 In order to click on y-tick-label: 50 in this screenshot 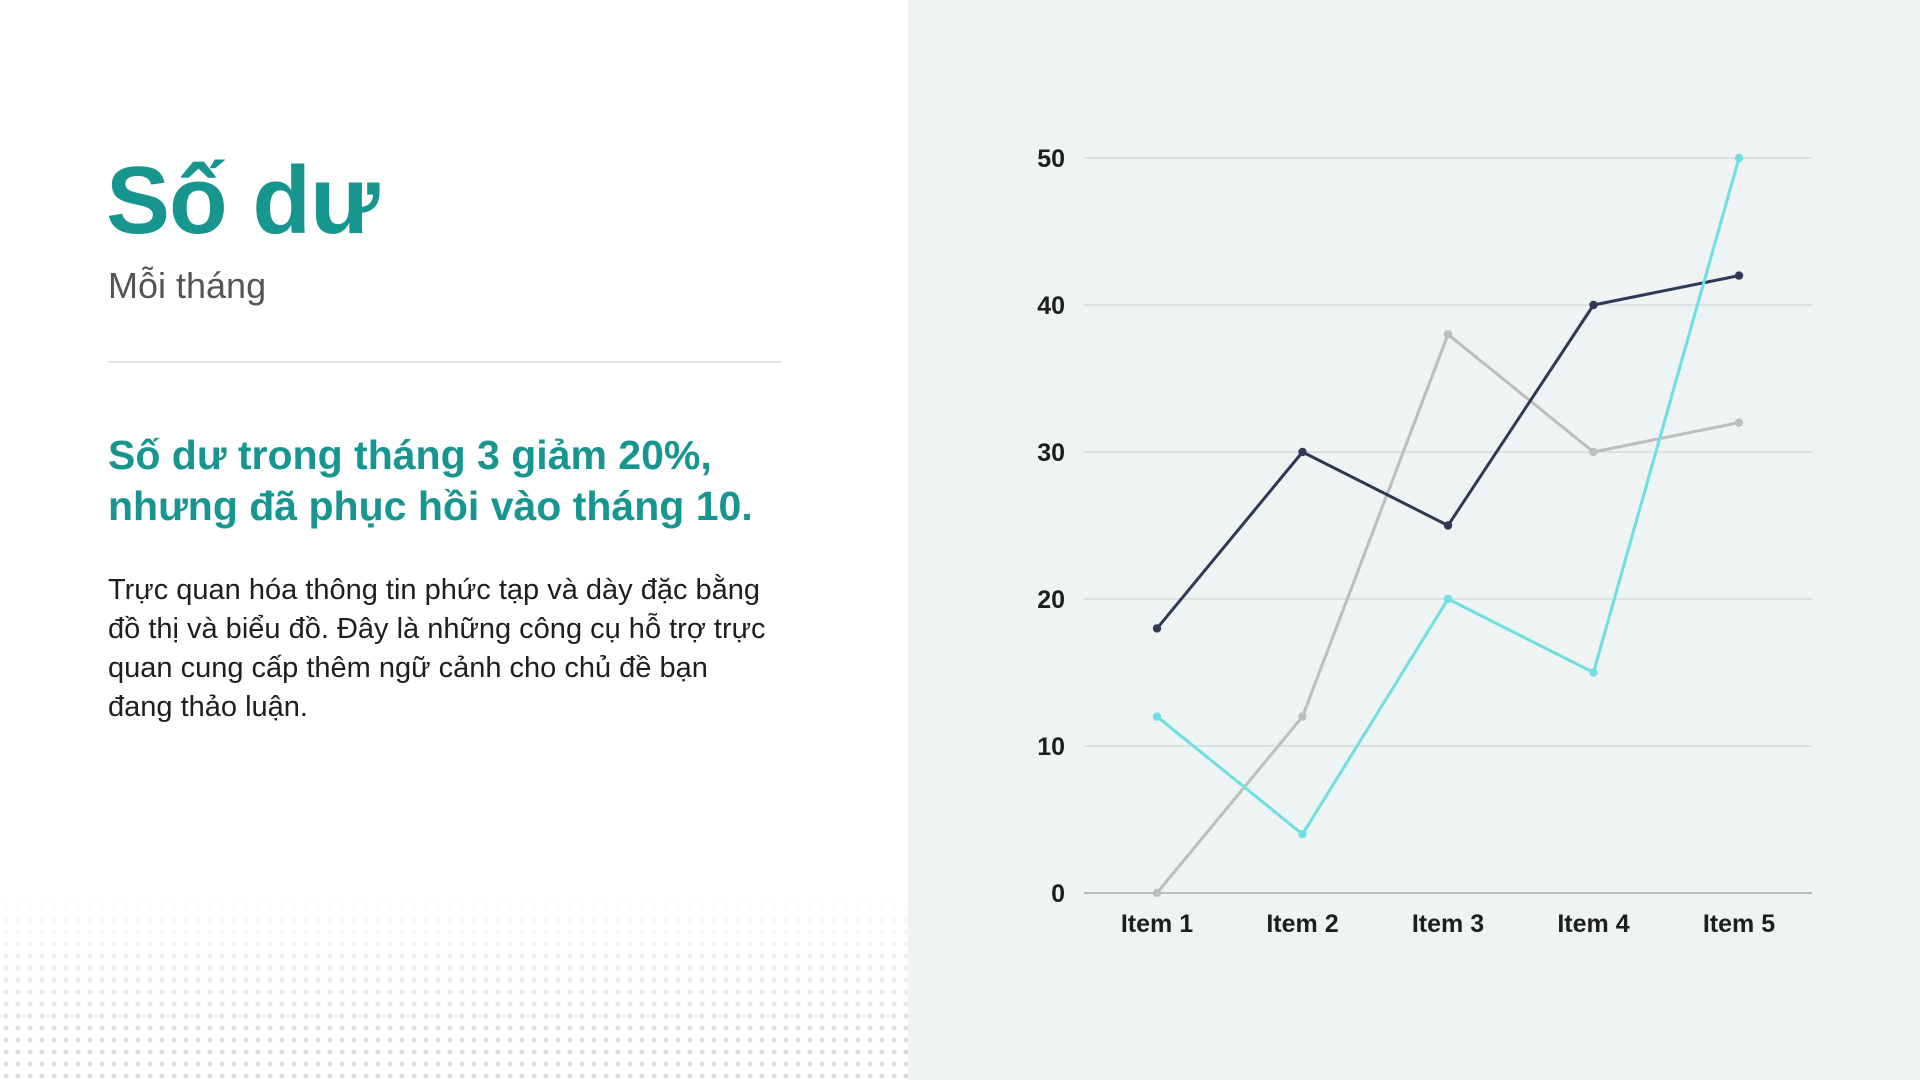, I will do `click(1051, 159)`.